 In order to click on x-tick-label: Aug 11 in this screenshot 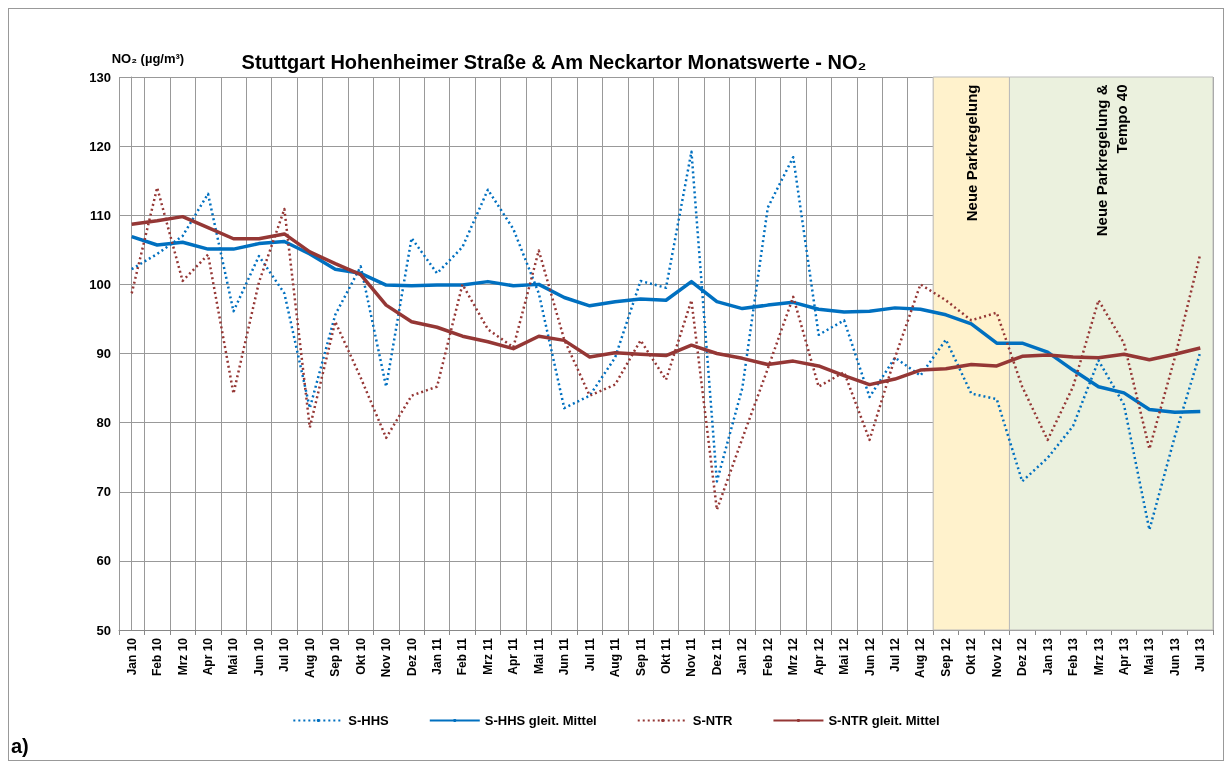, I will do `click(615, 657)`.